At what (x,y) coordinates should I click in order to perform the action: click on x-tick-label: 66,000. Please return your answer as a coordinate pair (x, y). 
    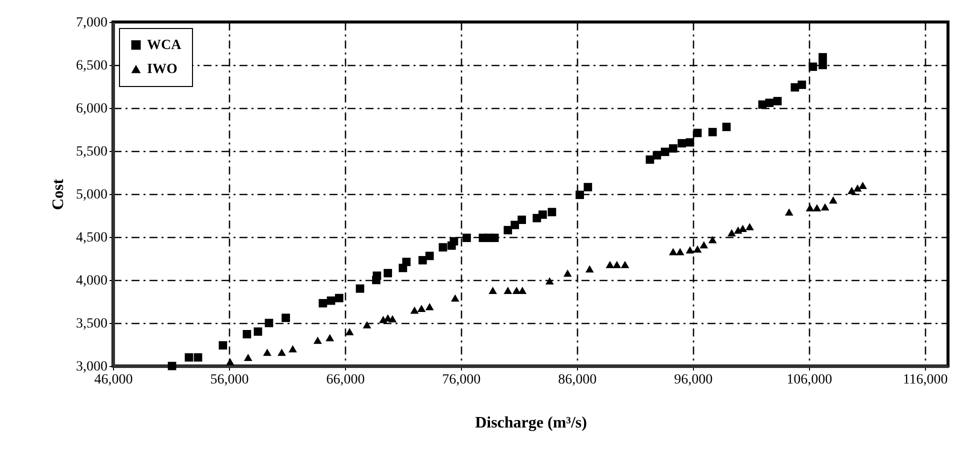
    Looking at the image, I should click on (345, 380).